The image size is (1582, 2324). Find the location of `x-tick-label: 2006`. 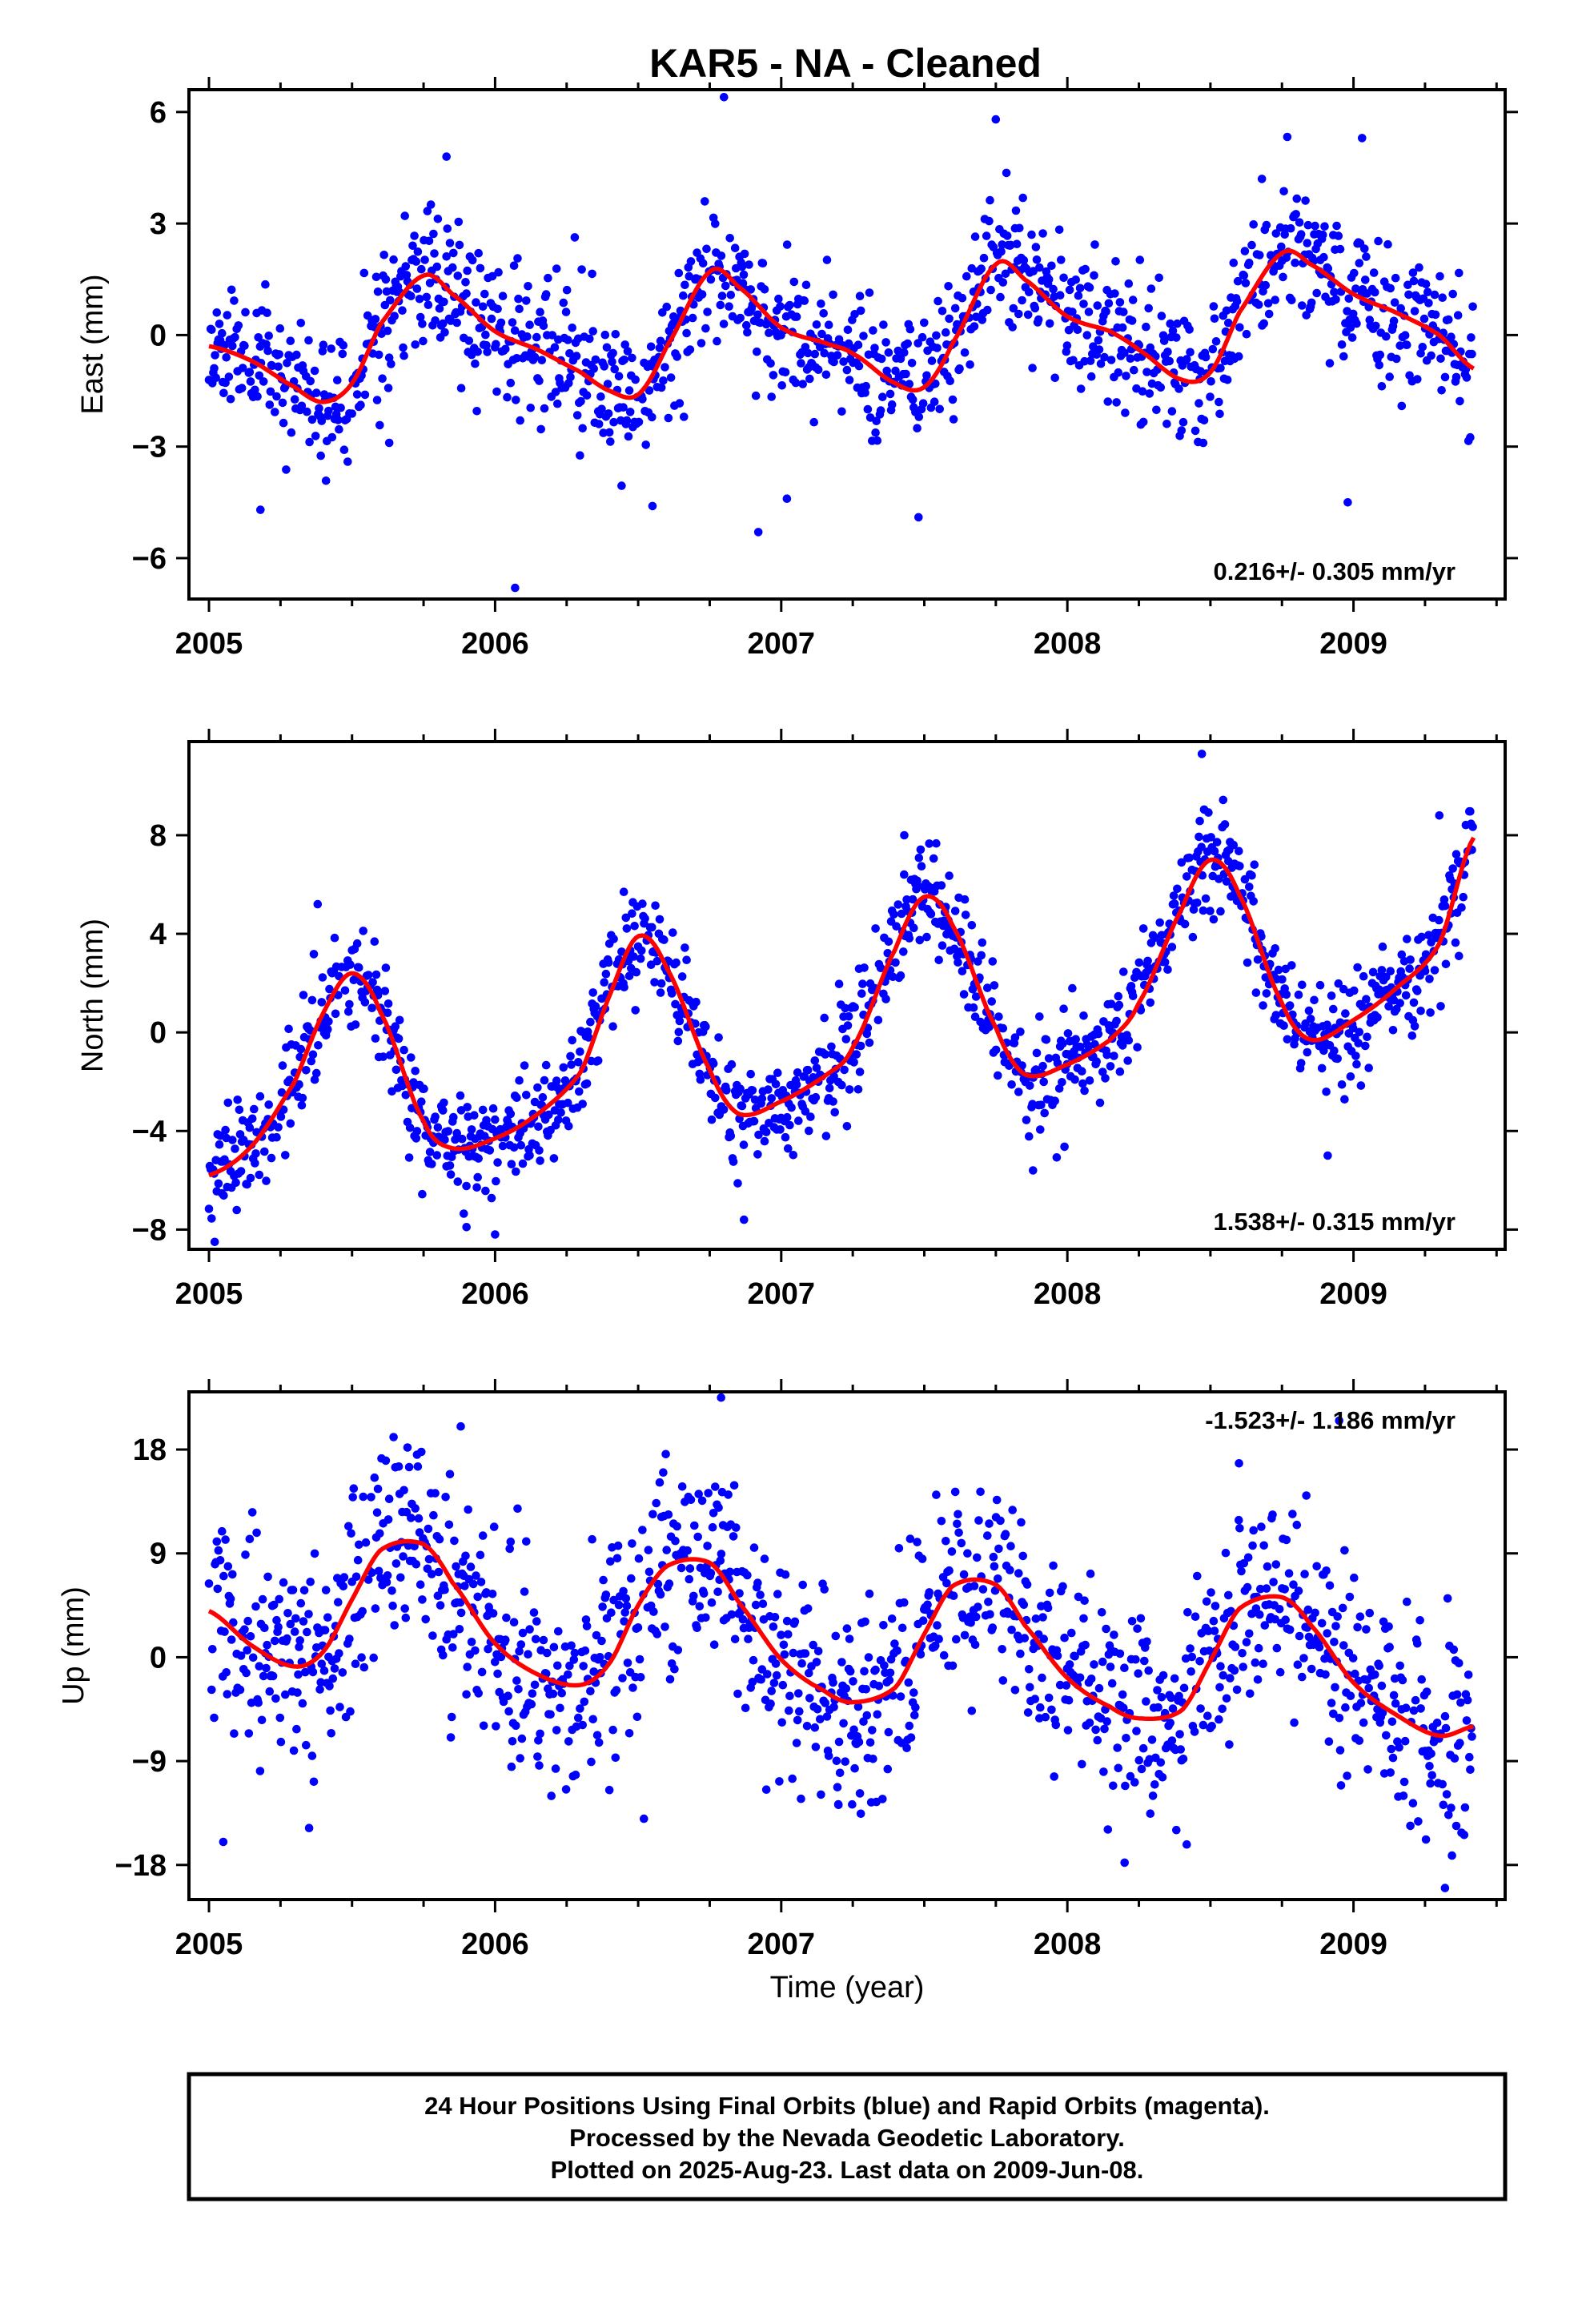

x-tick-label: 2006 is located at coordinates (495, 644).